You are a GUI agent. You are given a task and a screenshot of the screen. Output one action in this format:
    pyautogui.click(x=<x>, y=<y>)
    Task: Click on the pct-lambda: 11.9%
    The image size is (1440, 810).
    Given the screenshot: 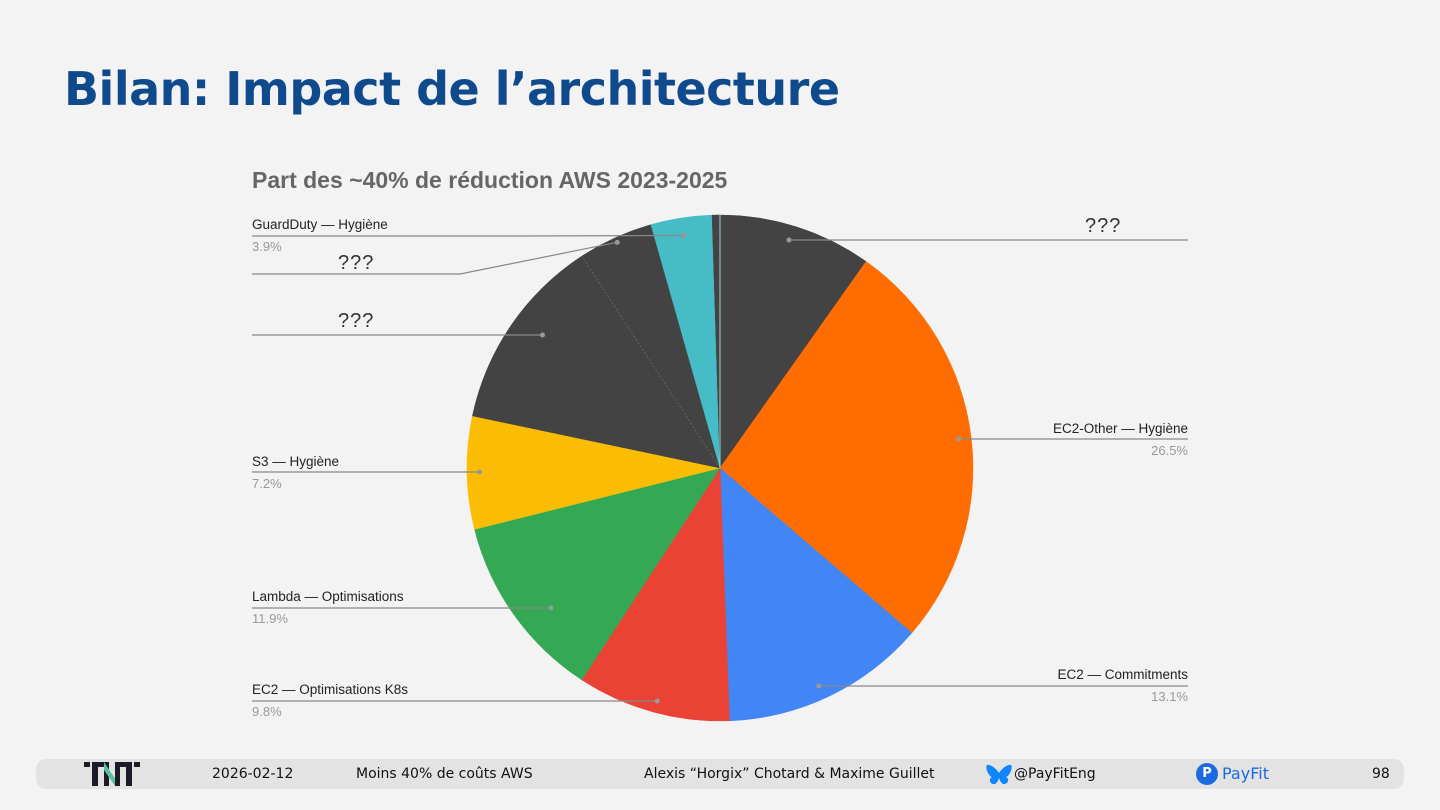 What is the action you would take?
    pyautogui.click(x=270, y=618)
    